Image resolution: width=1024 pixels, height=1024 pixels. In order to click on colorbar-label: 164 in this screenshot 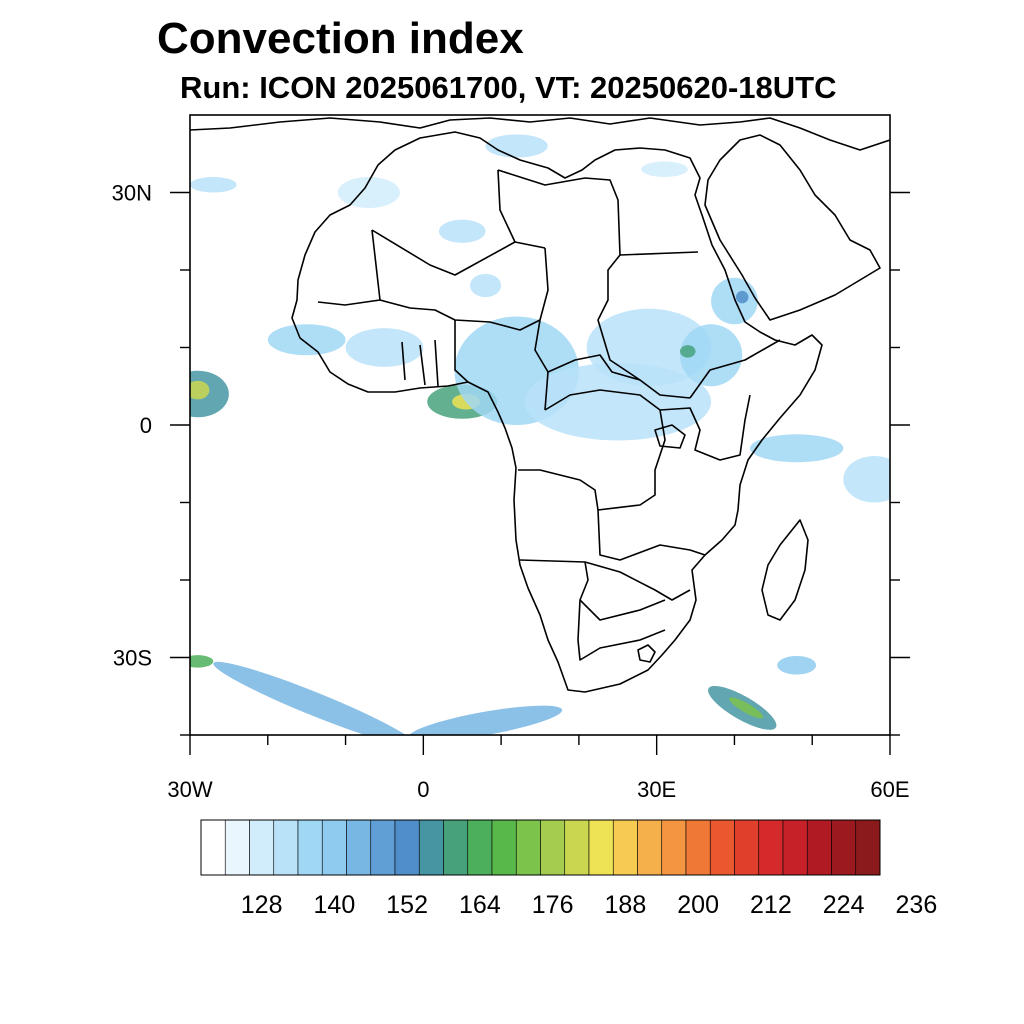, I will do `click(480, 905)`.